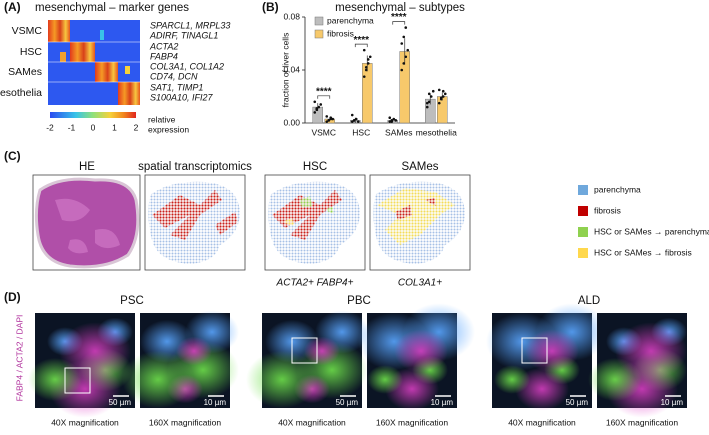  Describe the element at coordinates (132, 301) in the screenshot. I see `group-title: PSC` at that location.